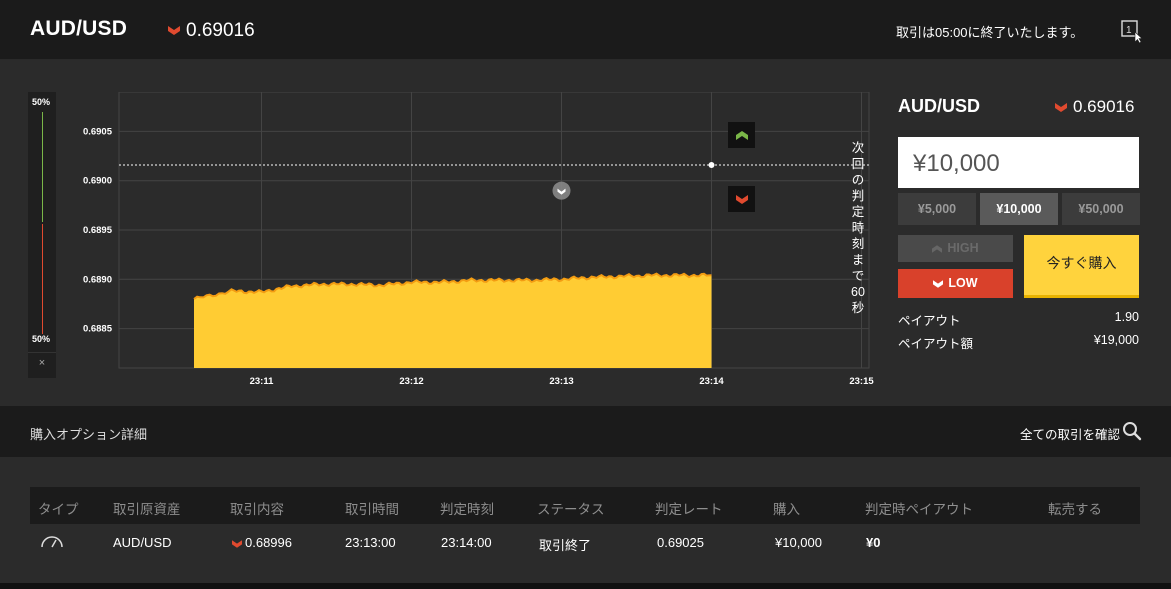 The width and height of the screenshot is (1171, 589). I want to click on th-trade-time: 取引時間, so click(372, 509).